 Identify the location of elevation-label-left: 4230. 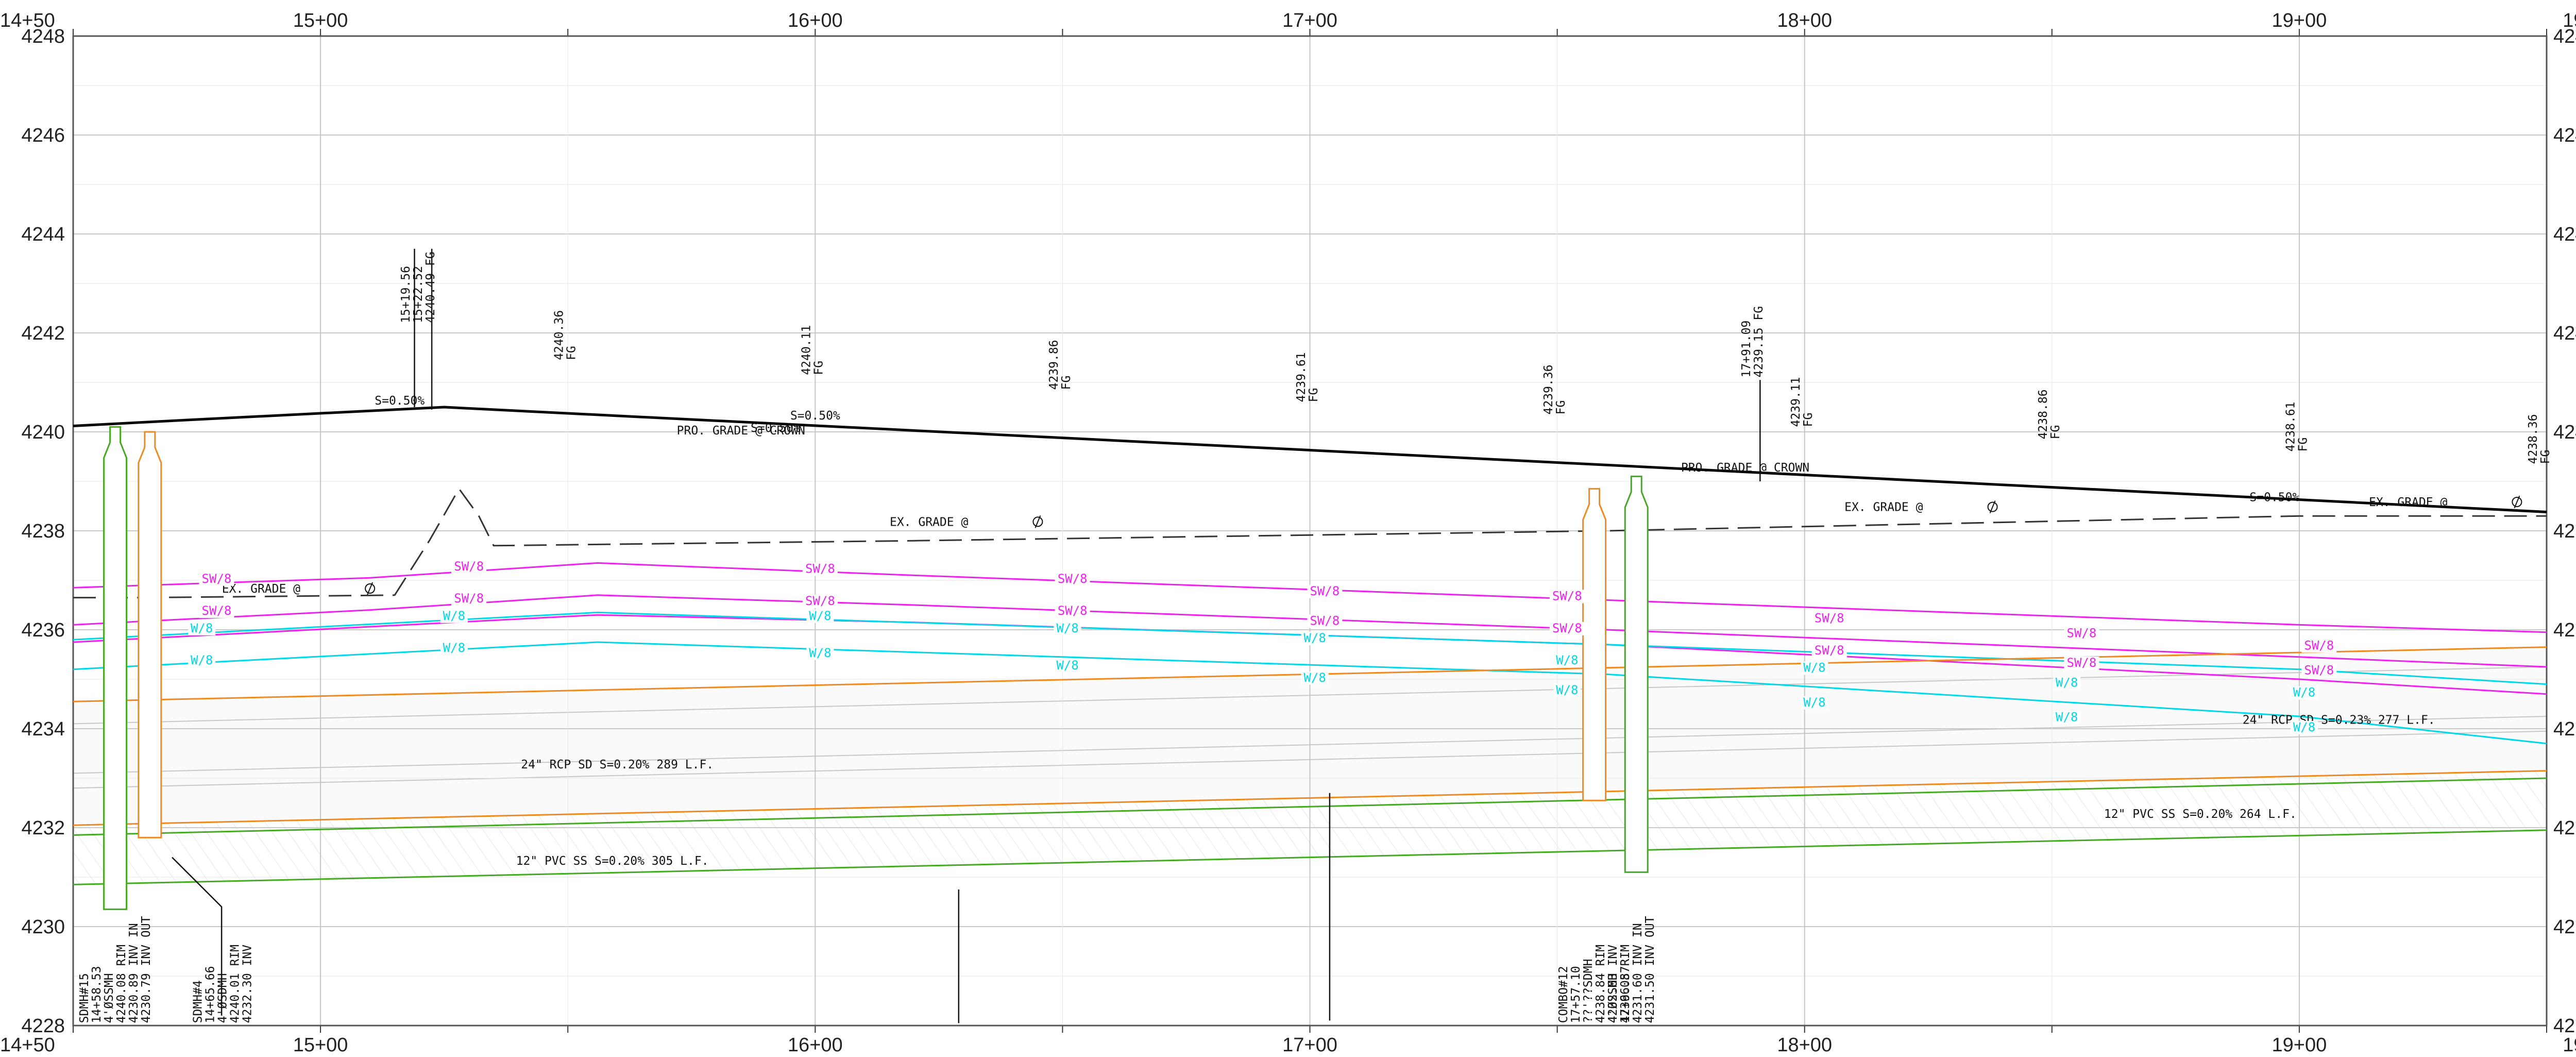
(43, 927).